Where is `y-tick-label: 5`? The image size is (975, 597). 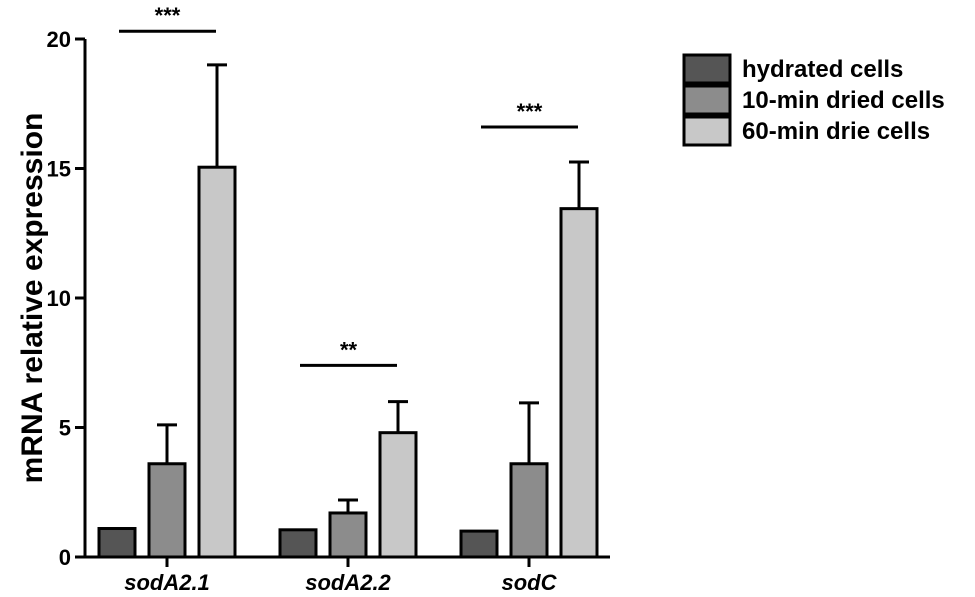
y-tick-label: 5 is located at coordinates (65, 428).